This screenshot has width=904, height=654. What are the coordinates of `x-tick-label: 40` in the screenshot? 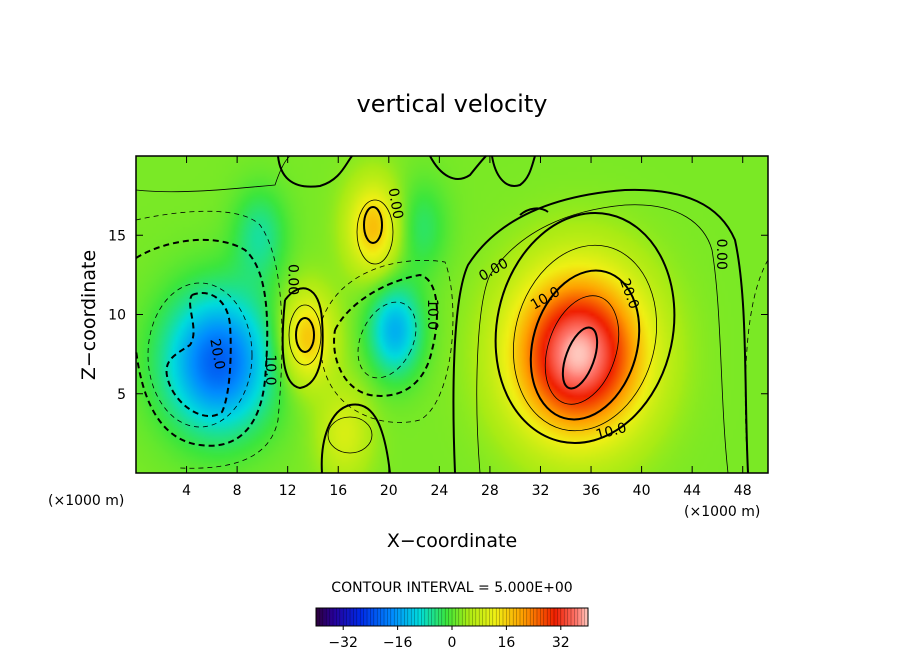 It's located at (642, 491).